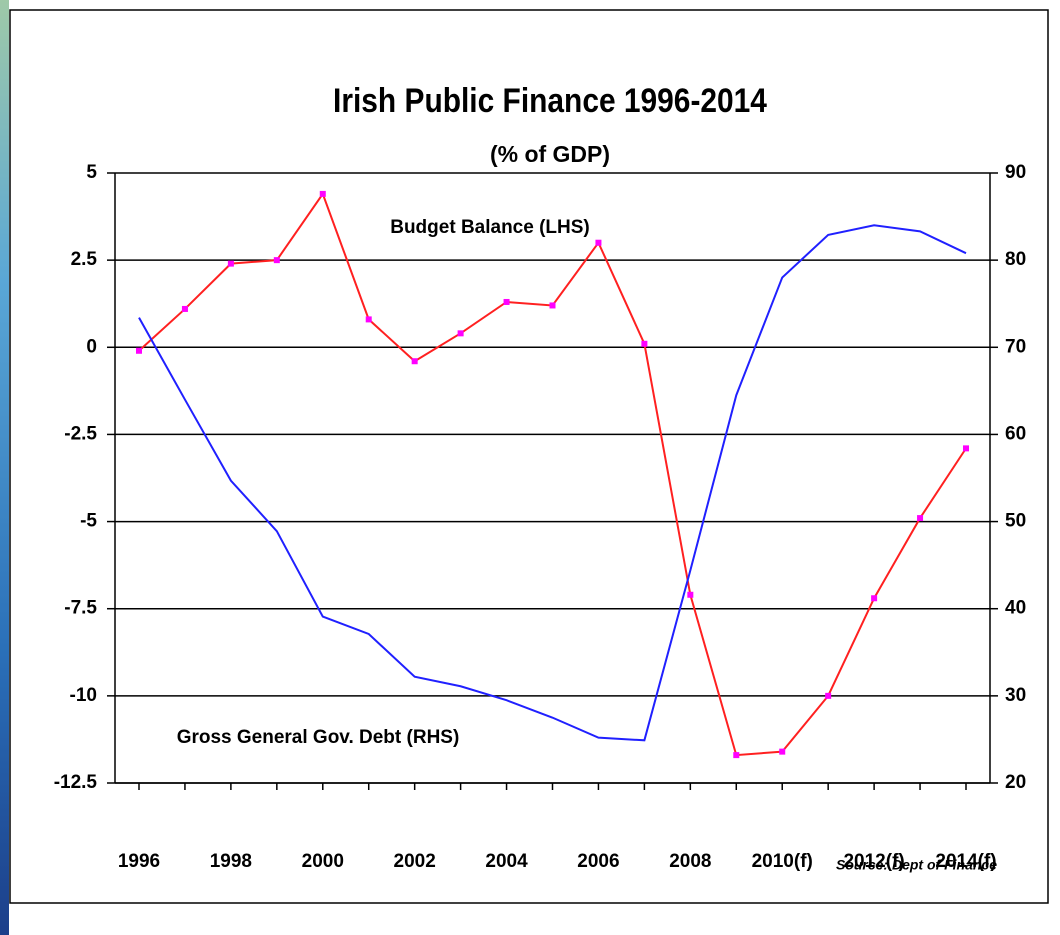 Image resolution: width=1060 pixels, height=935 pixels. Describe the element at coordinates (873, 861) in the screenshot. I see `x-tick-label: 2012(f)` at that location.